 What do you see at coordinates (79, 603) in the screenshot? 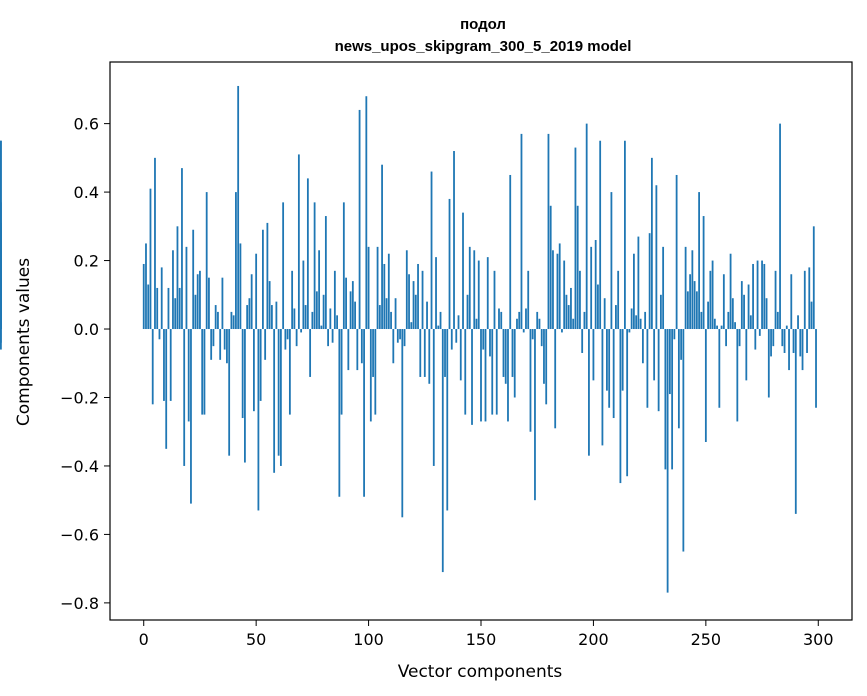
I see `y-tick-label: −0.8` at bounding box center [79, 603].